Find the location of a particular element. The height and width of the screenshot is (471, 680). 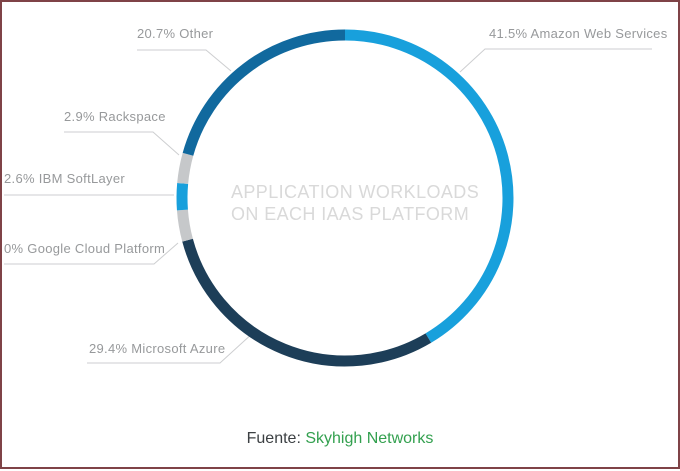

segment-other is located at coordinates (264, 92).